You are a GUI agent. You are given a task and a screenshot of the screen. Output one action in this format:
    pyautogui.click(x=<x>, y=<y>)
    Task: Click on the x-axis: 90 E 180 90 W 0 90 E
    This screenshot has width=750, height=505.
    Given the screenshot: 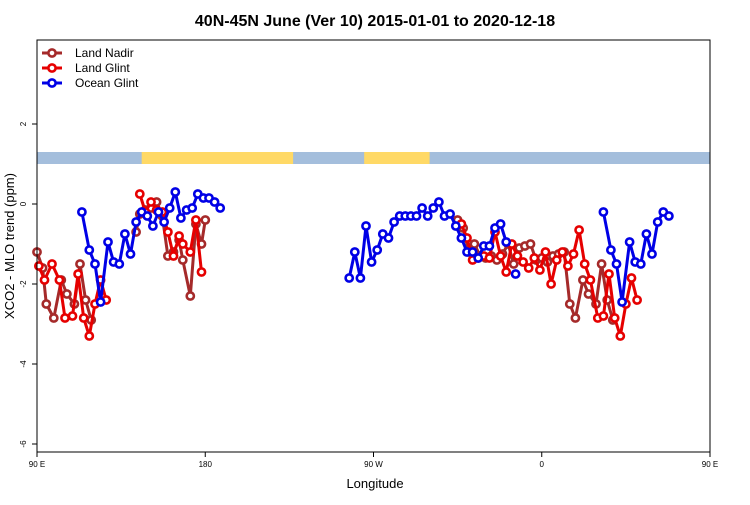 What is the action you would take?
    pyautogui.click(x=373, y=460)
    